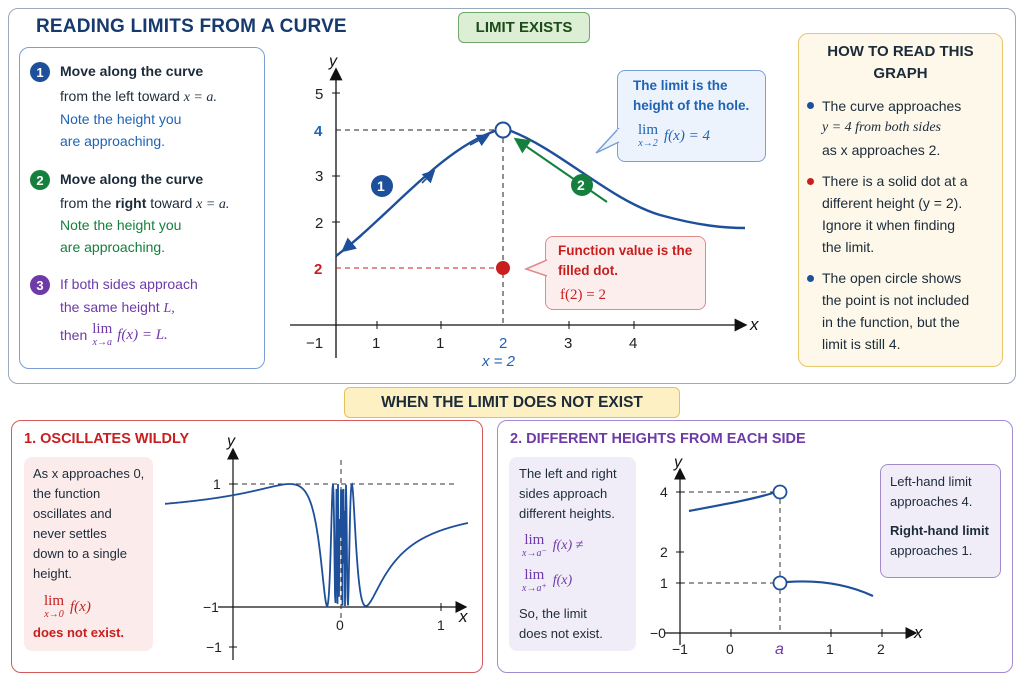  What do you see at coordinates (113, 141) in the screenshot?
I see `step-1-note2: are approaching.` at bounding box center [113, 141].